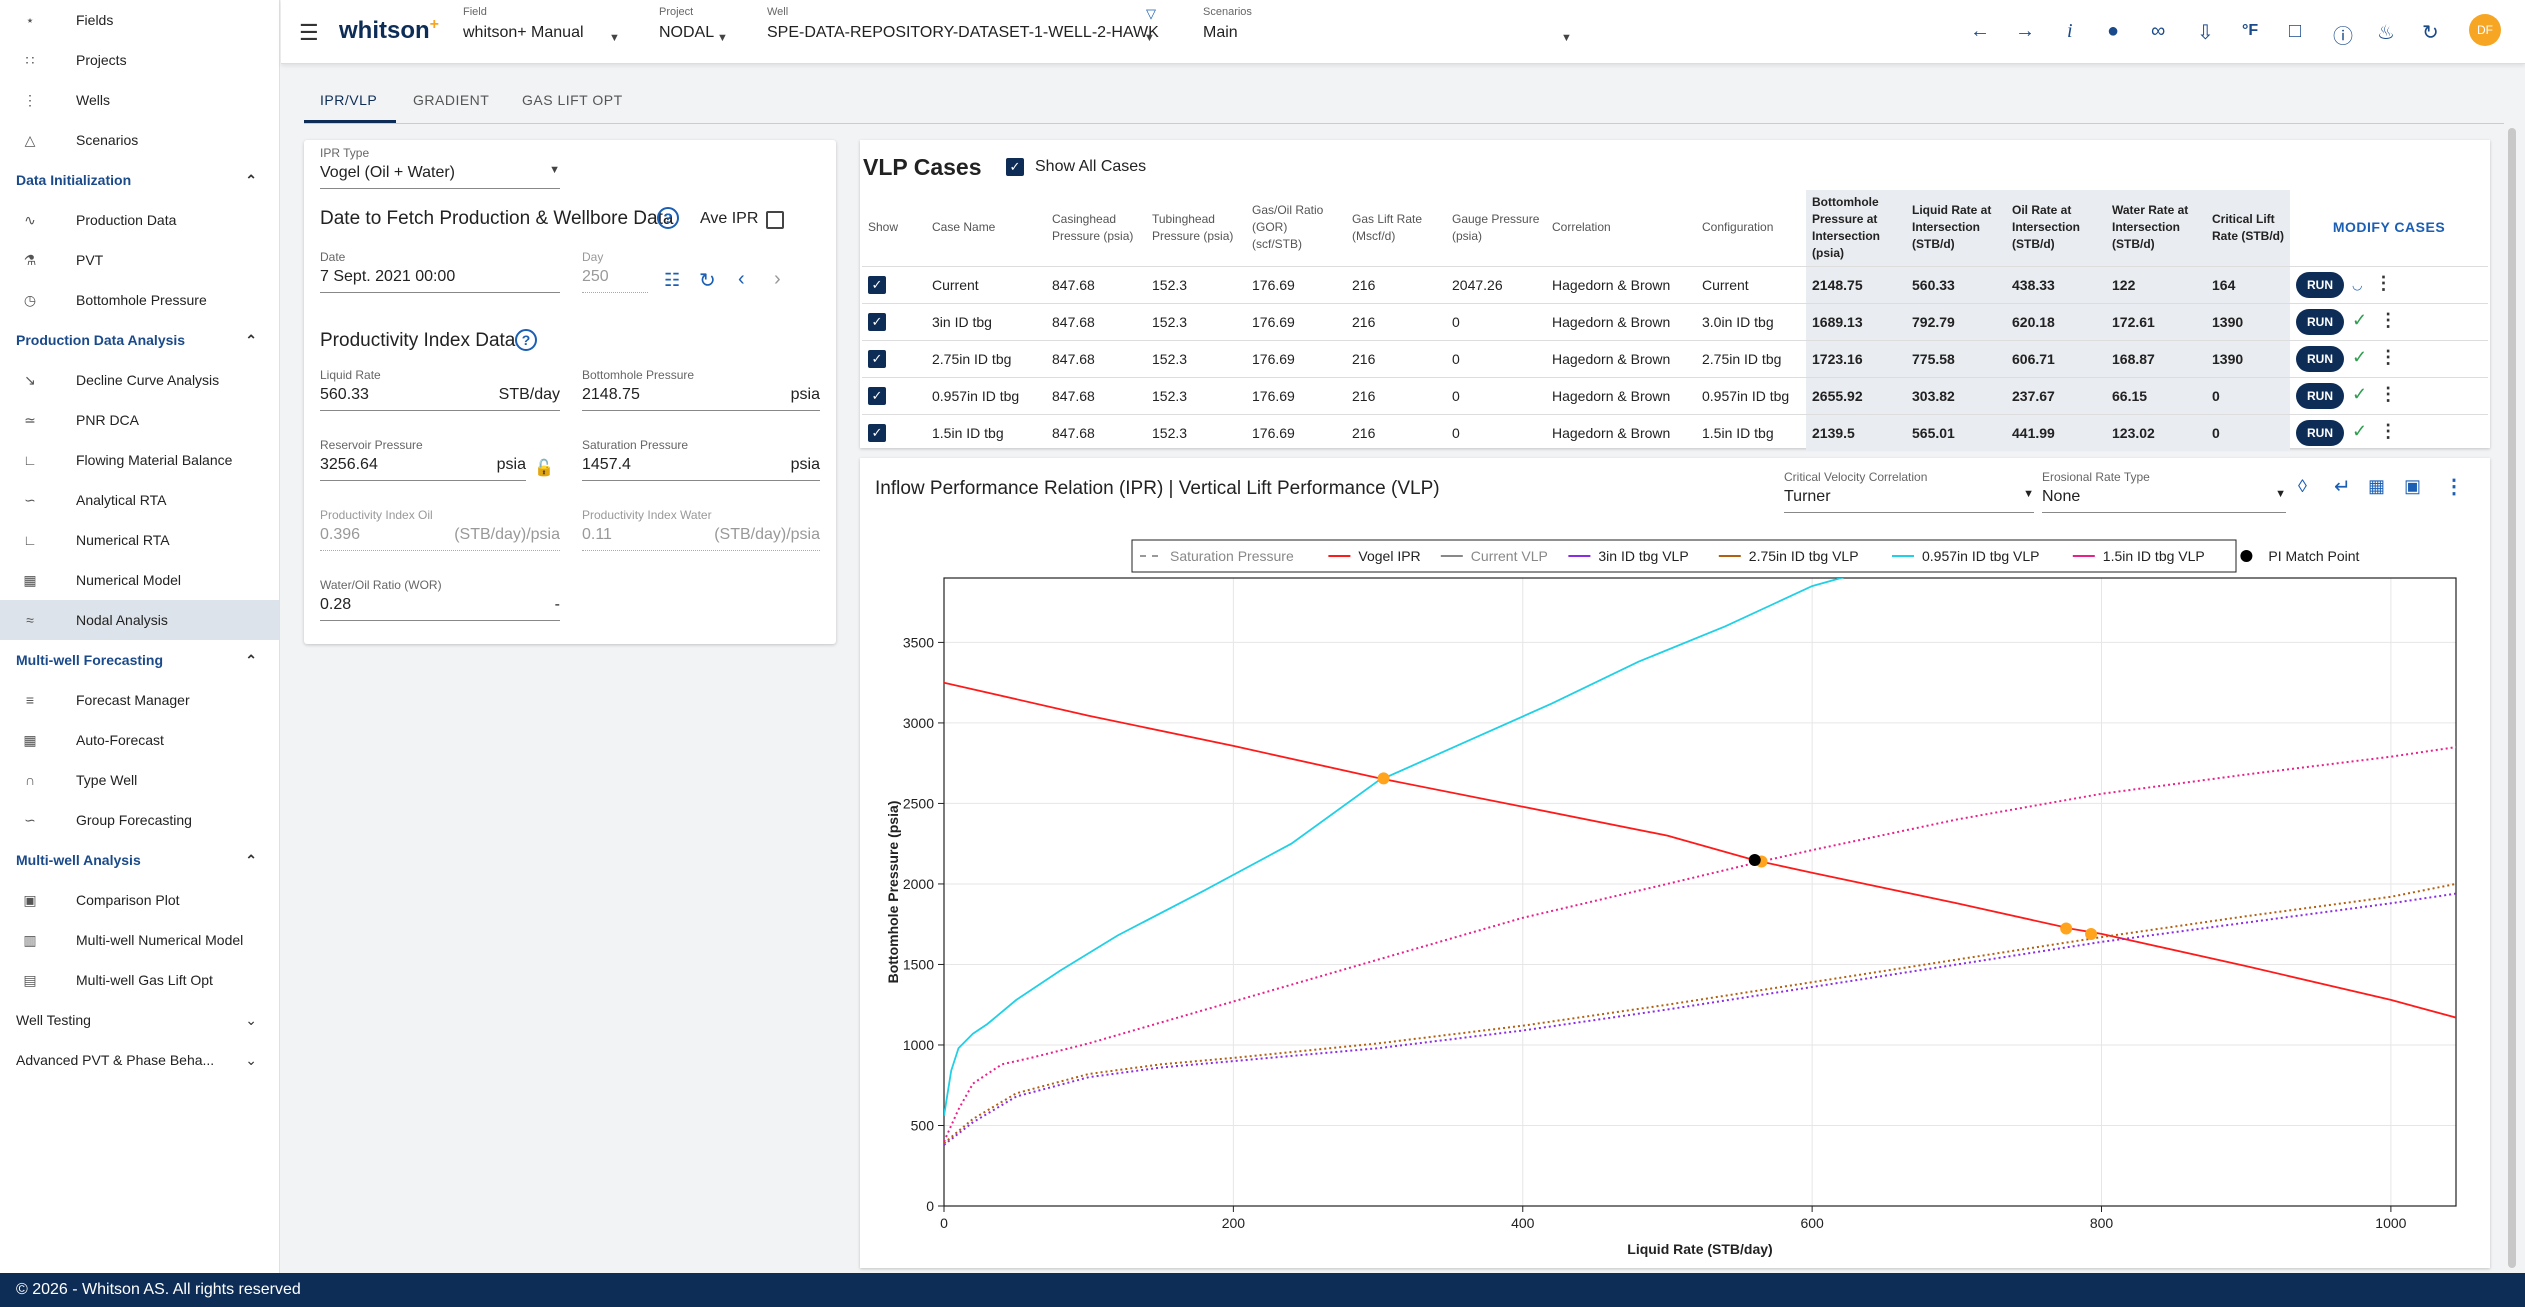 Image resolution: width=2525 pixels, height=1307 pixels. Describe the element at coordinates (139, 820) in the screenshot. I see `sidebar-item-group-forecasting: ∽ Group Forecasting` at that location.